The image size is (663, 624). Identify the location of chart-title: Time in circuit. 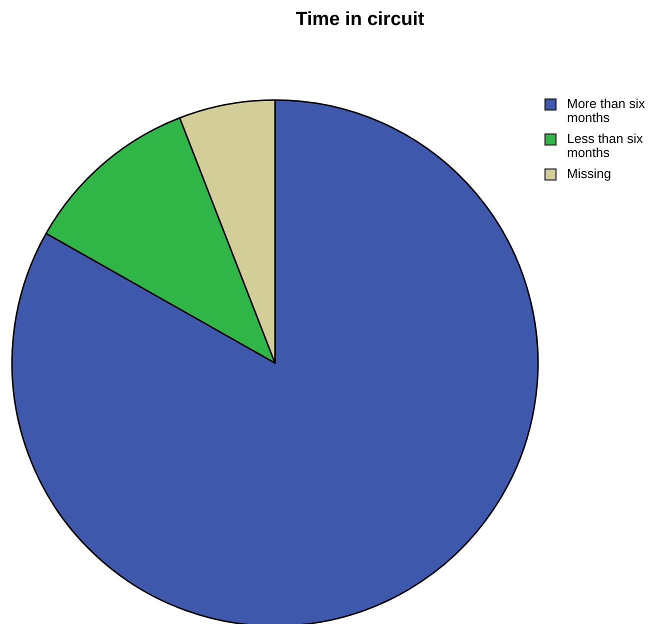
(360, 19).